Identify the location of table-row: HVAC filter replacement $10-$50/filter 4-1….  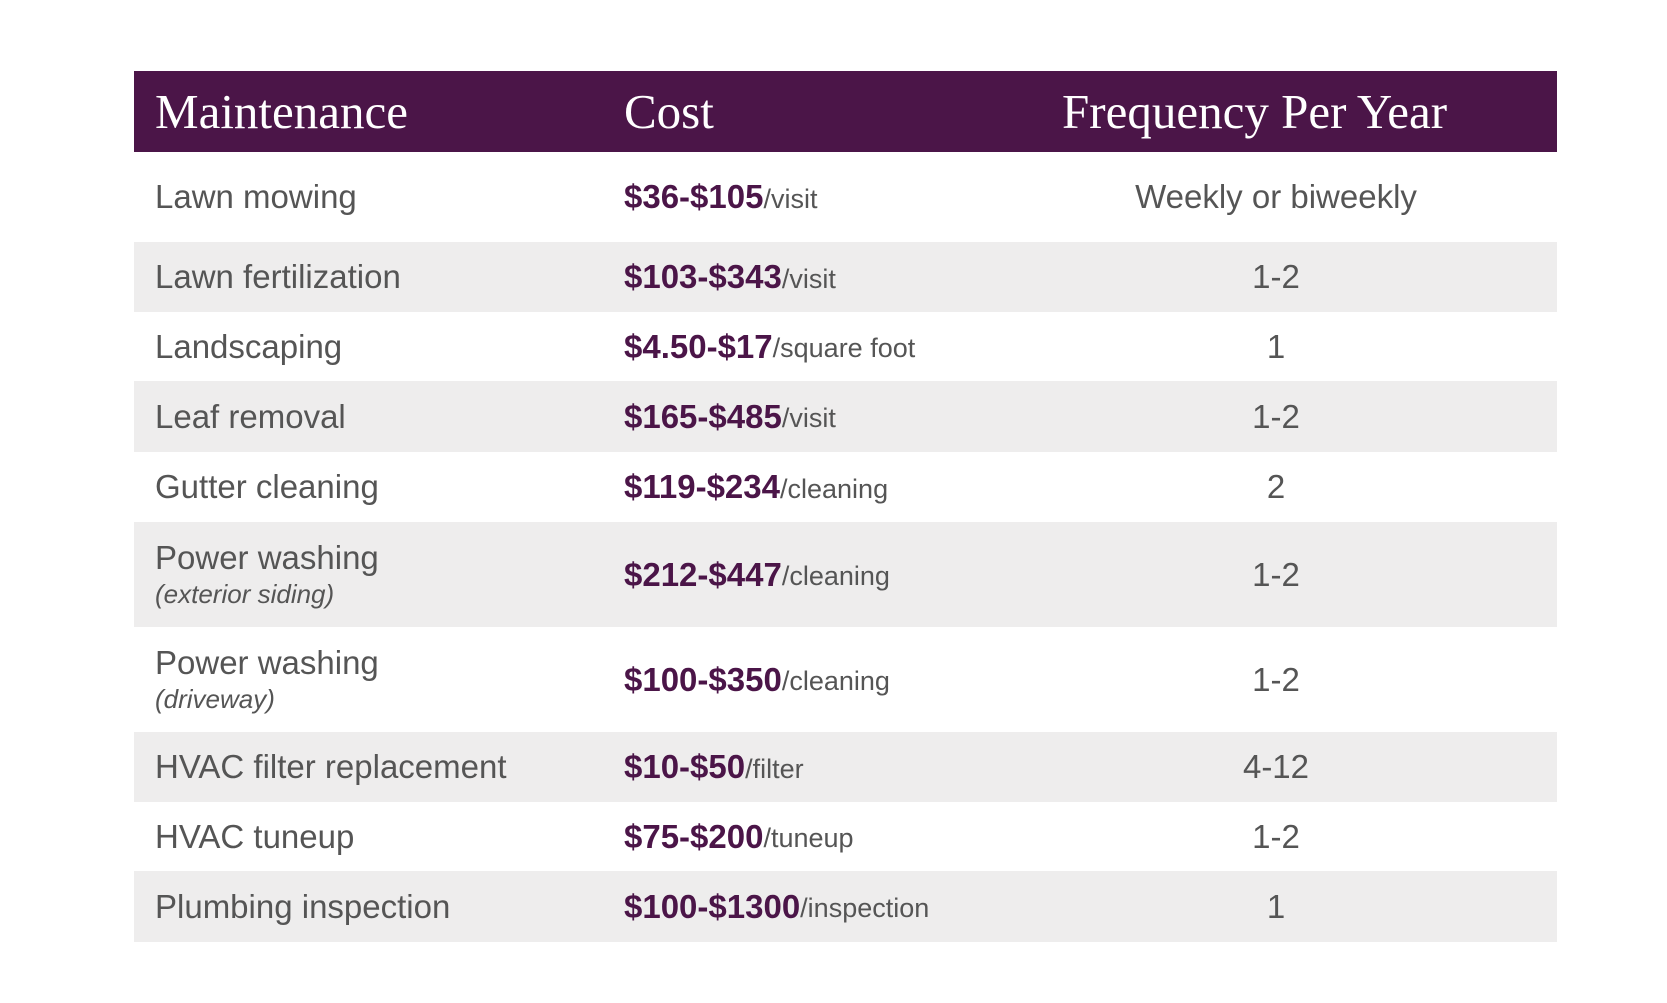
(845, 767).